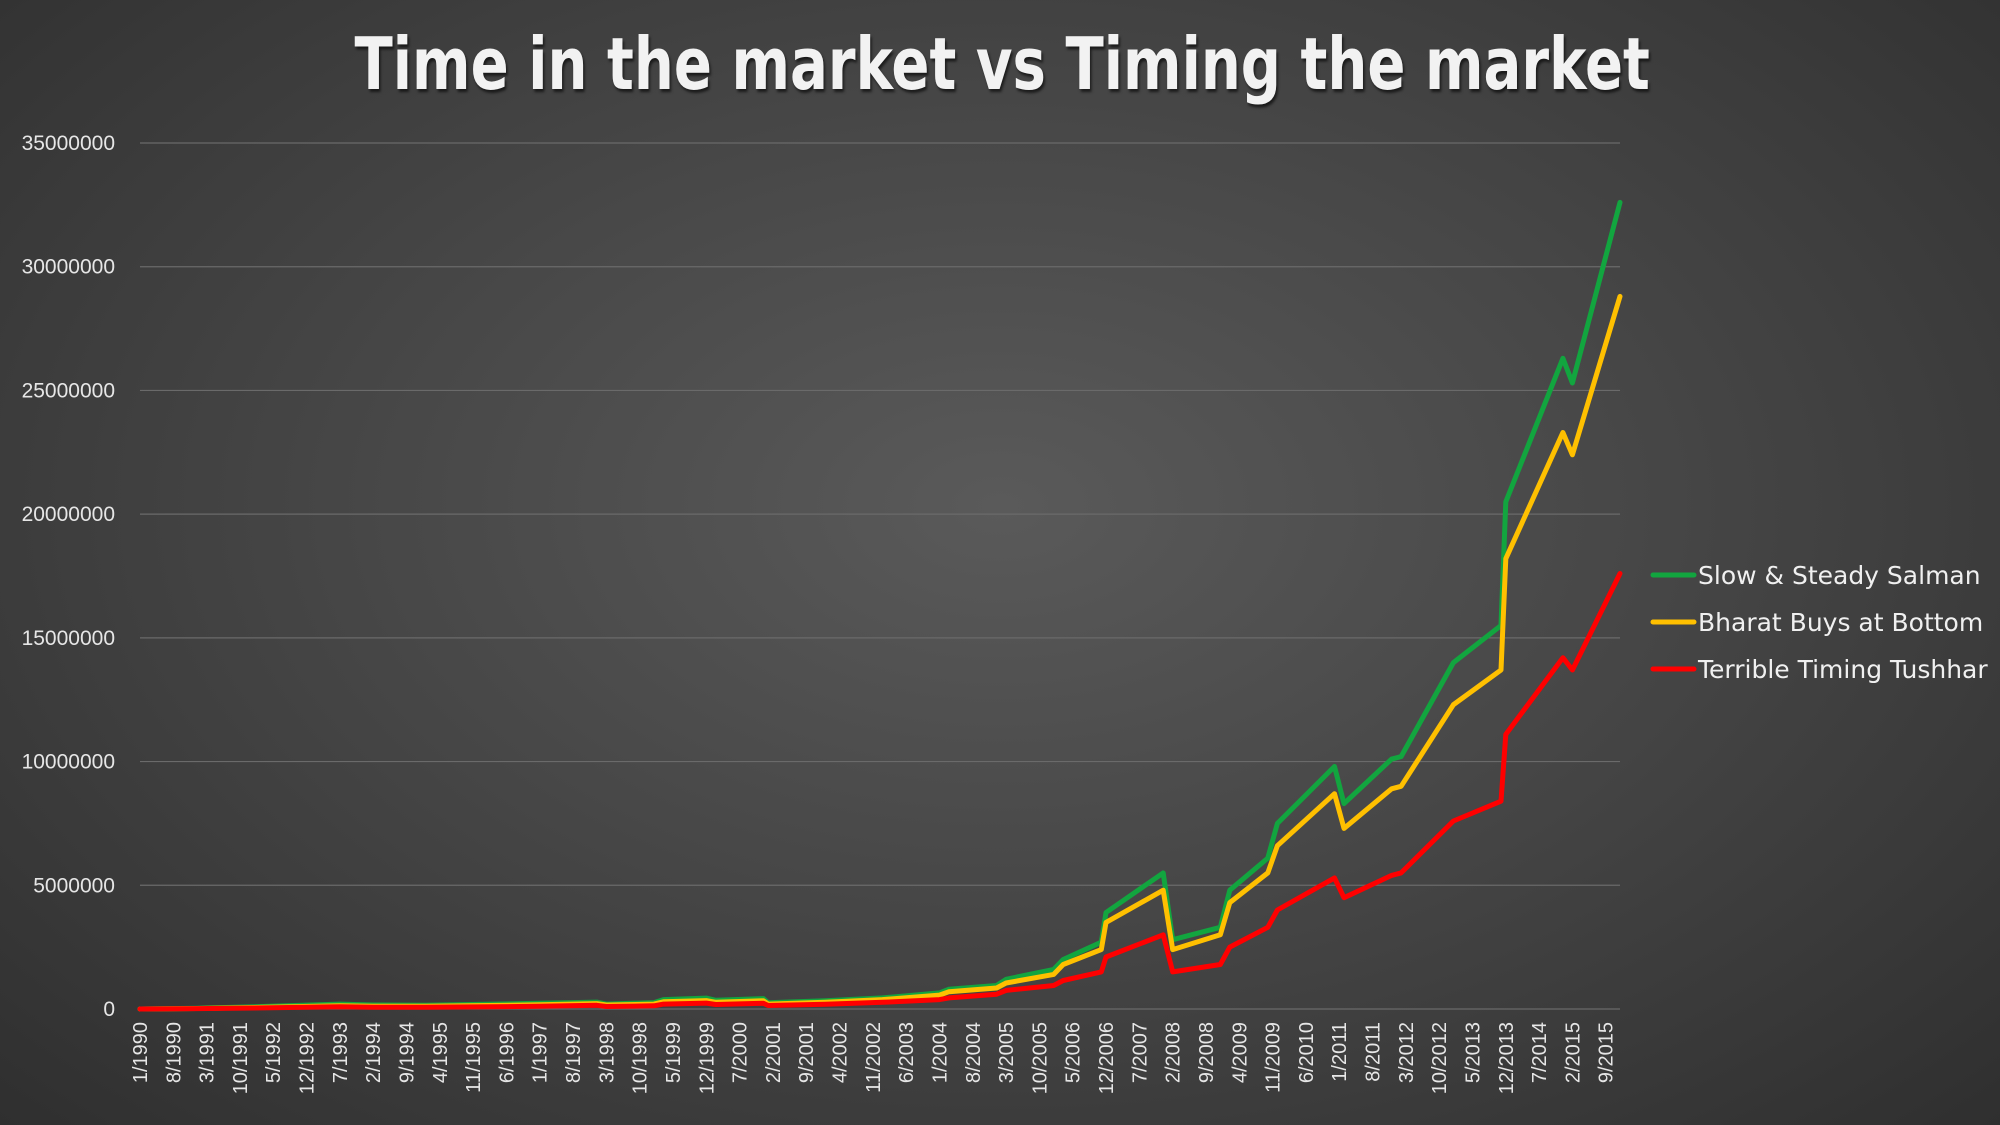  What do you see at coordinates (1840, 622) in the screenshot?
I see `legend-label: Bharat Buys at Bottom` at bounding box center [1840, 622].